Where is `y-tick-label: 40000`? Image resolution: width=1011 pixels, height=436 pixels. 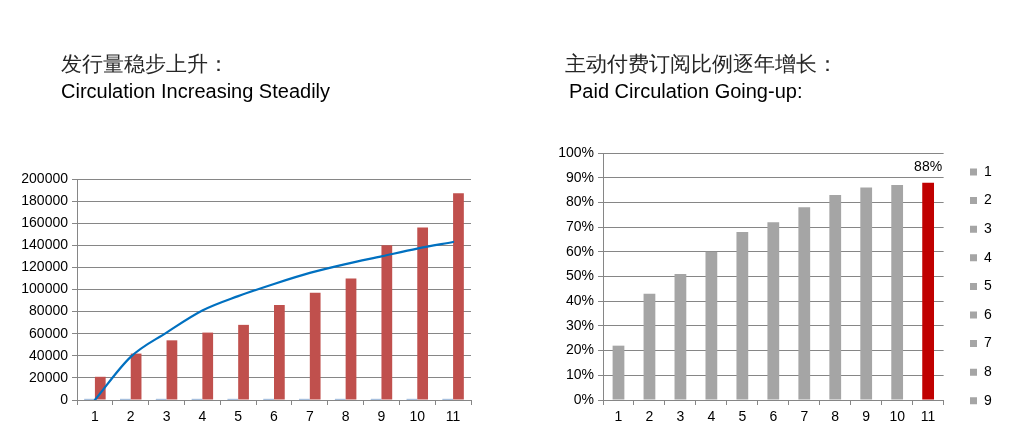
y-tick-label: 40000 is located at coordinates (49, 354).